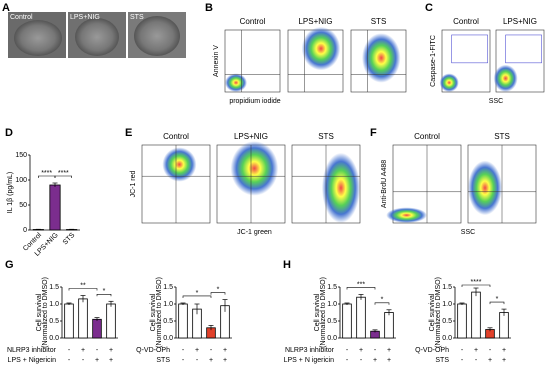  I want to click on y-axis-label: JC-1 red, so click(133, 183).